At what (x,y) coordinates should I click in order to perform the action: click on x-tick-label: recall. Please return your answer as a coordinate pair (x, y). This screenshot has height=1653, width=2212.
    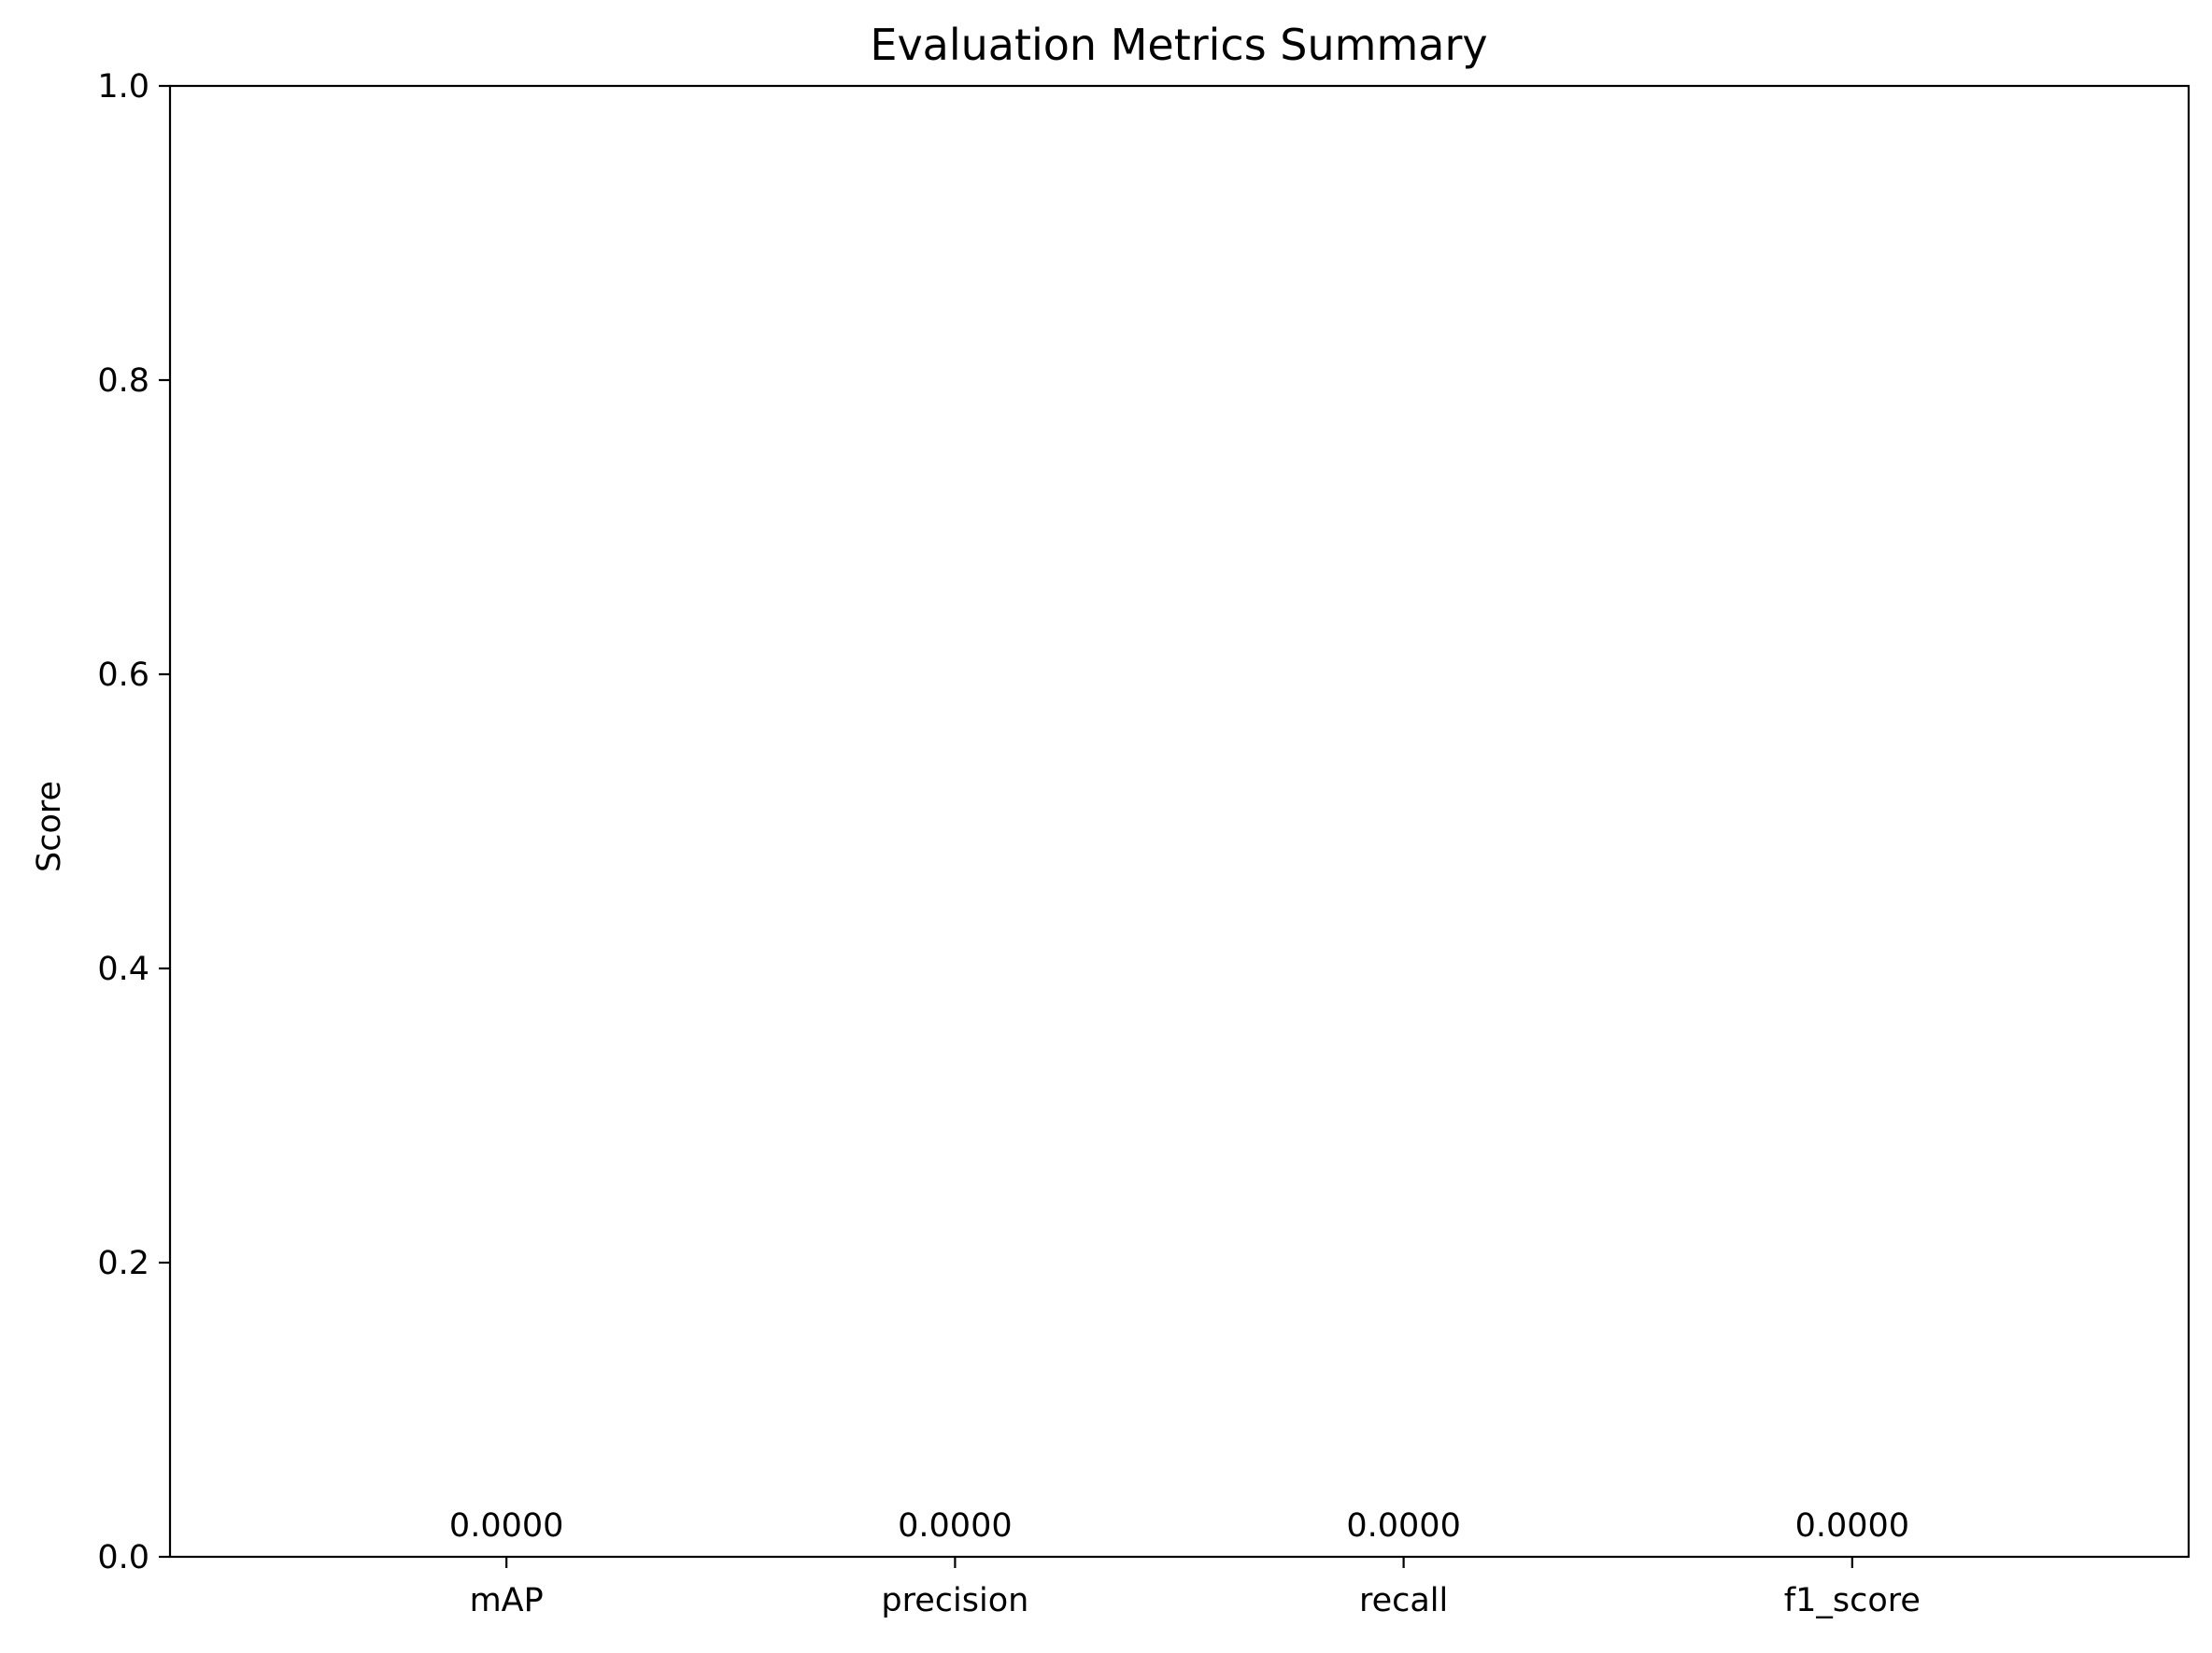
    Looking at the image, I should click on (1403, 1600).